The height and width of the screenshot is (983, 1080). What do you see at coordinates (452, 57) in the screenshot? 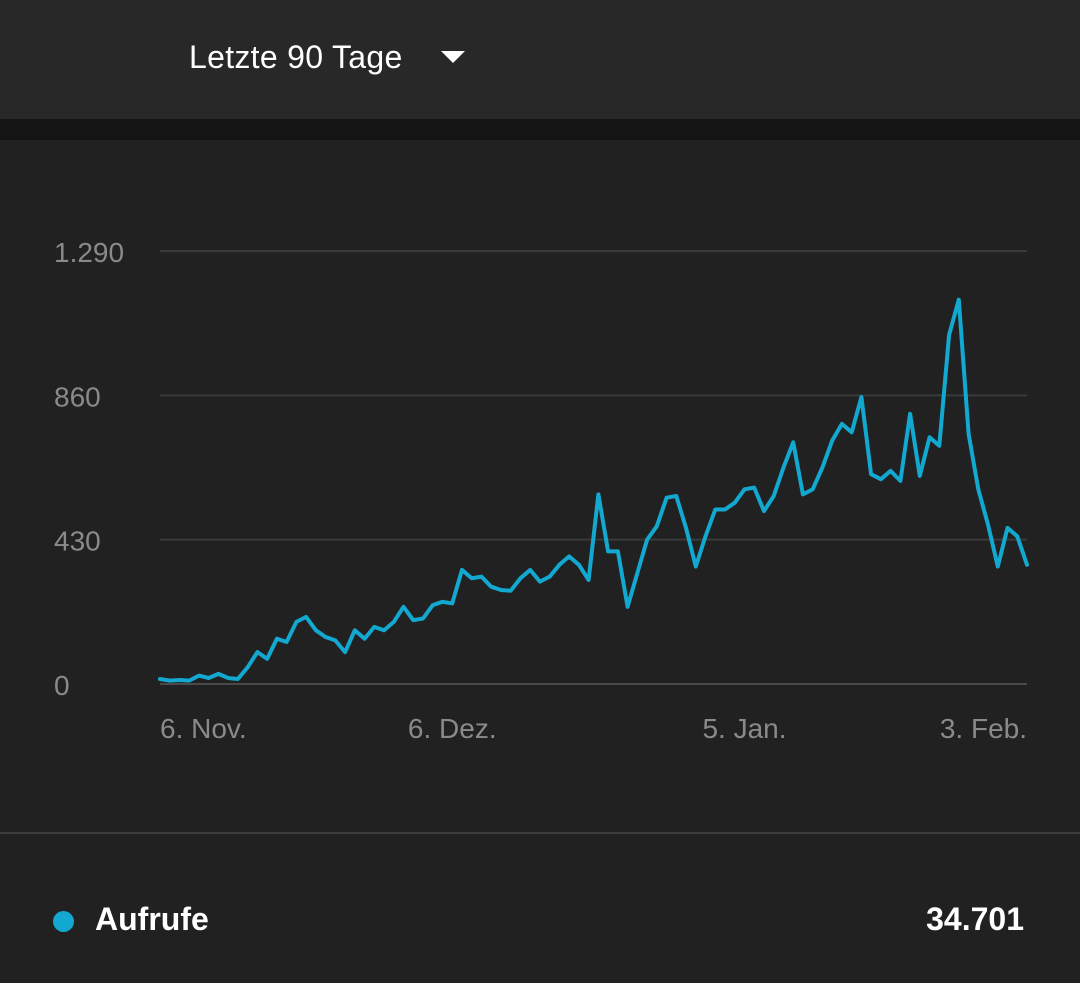
I see `caret-down-icon` at bounding box center [452, 57].